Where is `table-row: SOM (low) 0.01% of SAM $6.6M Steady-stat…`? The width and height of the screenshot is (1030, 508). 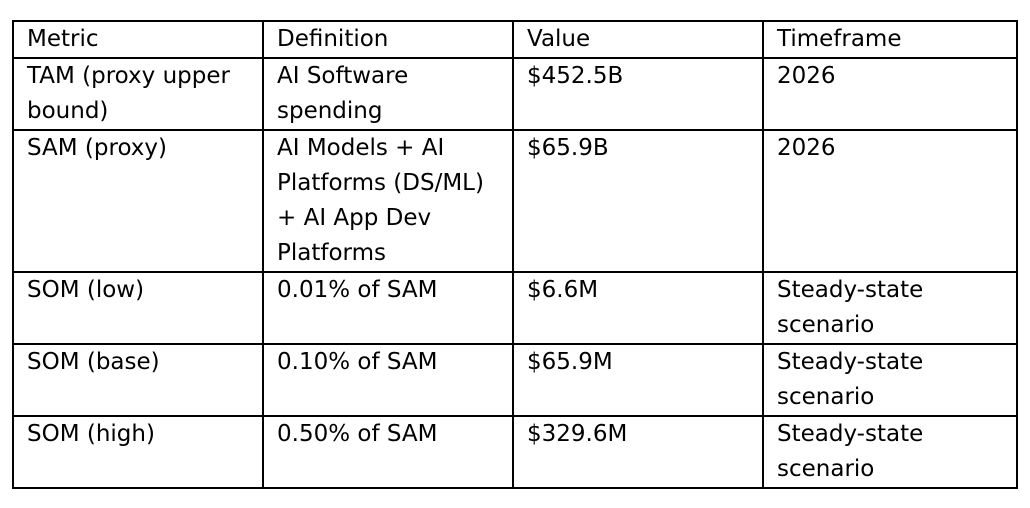 table-row: SOM (low) 0.01% of SAM $6.6M Steady-stat… is located at coordinates (515, 308).